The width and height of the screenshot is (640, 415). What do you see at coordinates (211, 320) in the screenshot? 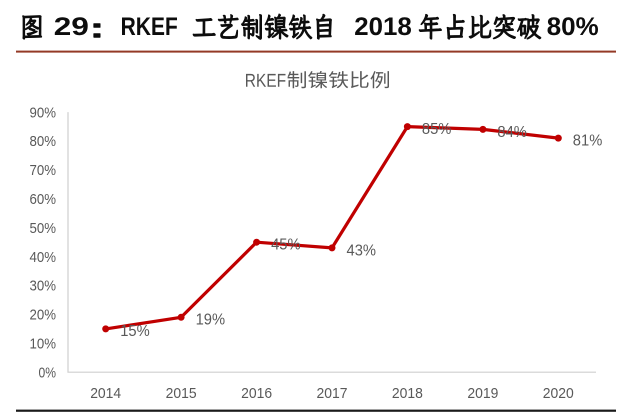
I see `svg-text: 19%` at bounding box center [211, 320].